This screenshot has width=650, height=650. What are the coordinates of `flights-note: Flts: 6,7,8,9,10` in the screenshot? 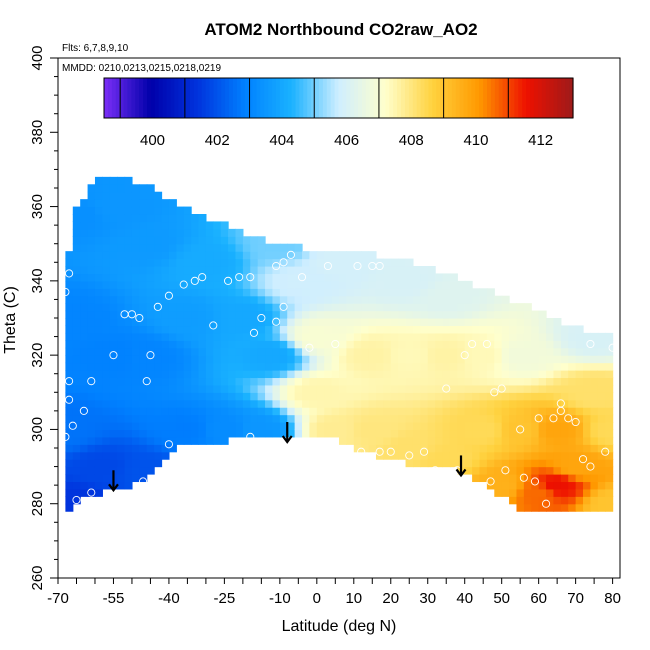 It's located at (95, 48).